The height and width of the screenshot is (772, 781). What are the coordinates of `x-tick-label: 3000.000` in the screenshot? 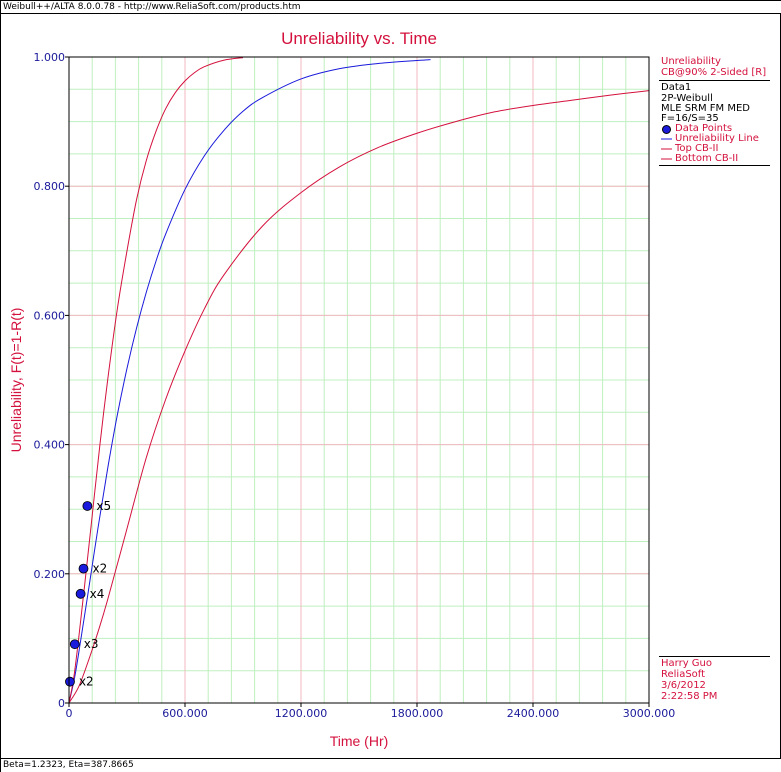 It's located at (649, 713).